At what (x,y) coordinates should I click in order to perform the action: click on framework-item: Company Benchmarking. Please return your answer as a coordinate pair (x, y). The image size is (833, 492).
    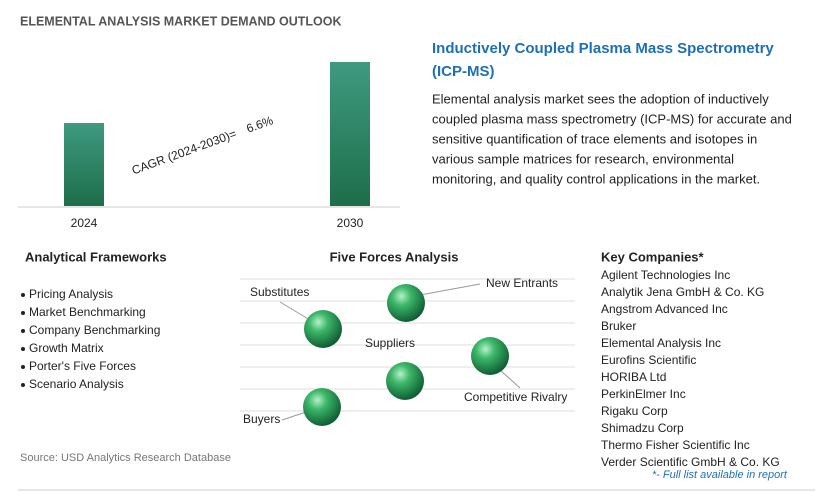
    Looking at the image, I should click on (94, 330).